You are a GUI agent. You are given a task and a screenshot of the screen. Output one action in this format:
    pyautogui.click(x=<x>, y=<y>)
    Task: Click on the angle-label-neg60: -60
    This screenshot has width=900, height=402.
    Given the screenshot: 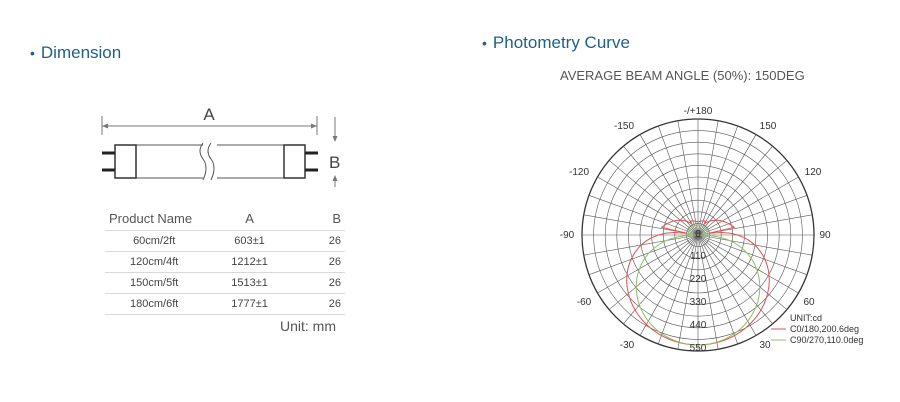 What is the action you would take?
    pyautogui.click(x=584, y=302)
    